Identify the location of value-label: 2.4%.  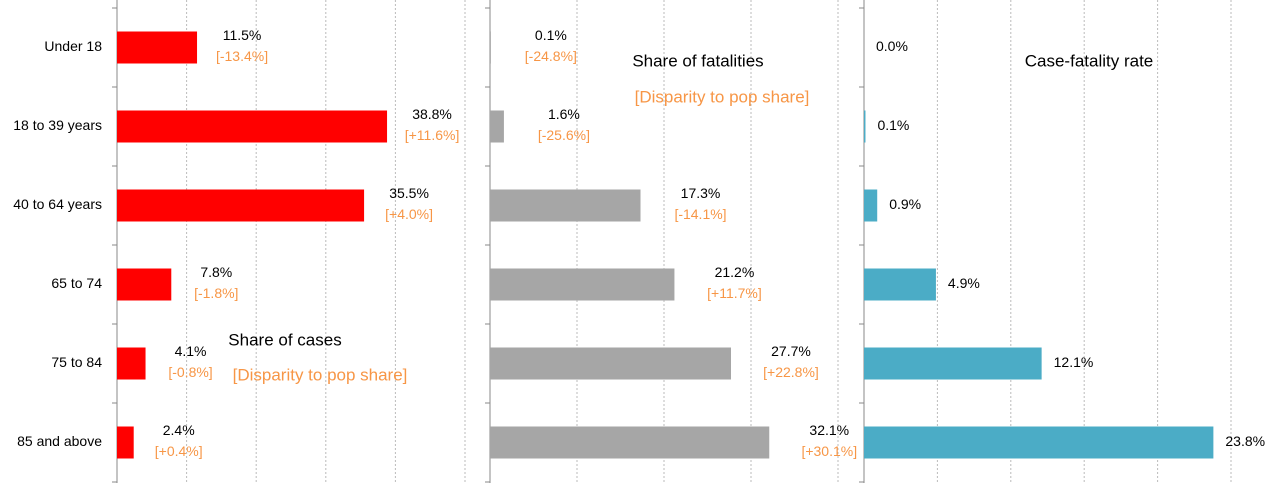
(179, 430).